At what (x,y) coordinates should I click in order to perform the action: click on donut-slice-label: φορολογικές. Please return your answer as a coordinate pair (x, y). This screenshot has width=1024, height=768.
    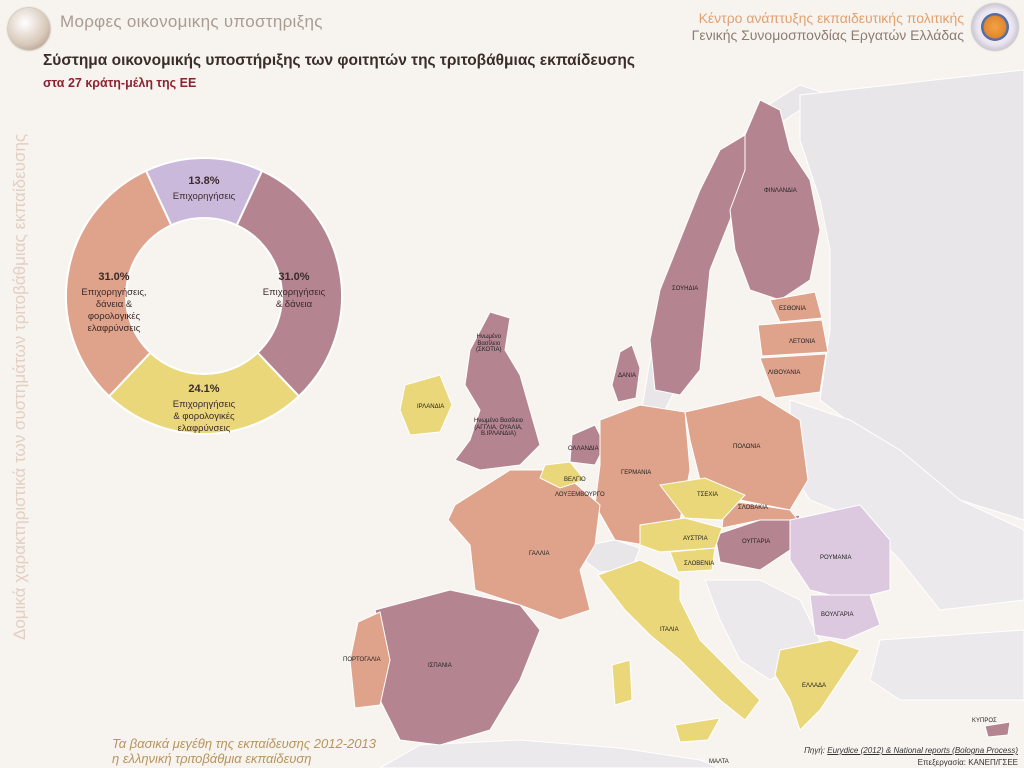
    Looking at the image, I should click on (114, 316).